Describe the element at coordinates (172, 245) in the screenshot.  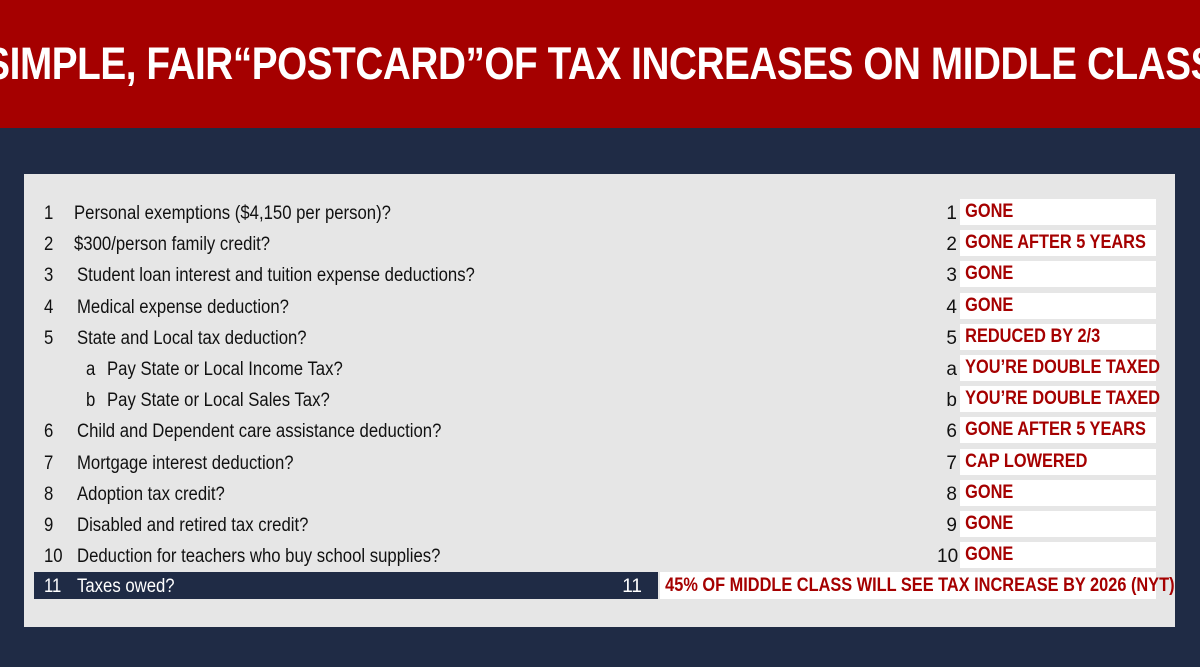
I see `row-question: $300/person family credit?` at that location.